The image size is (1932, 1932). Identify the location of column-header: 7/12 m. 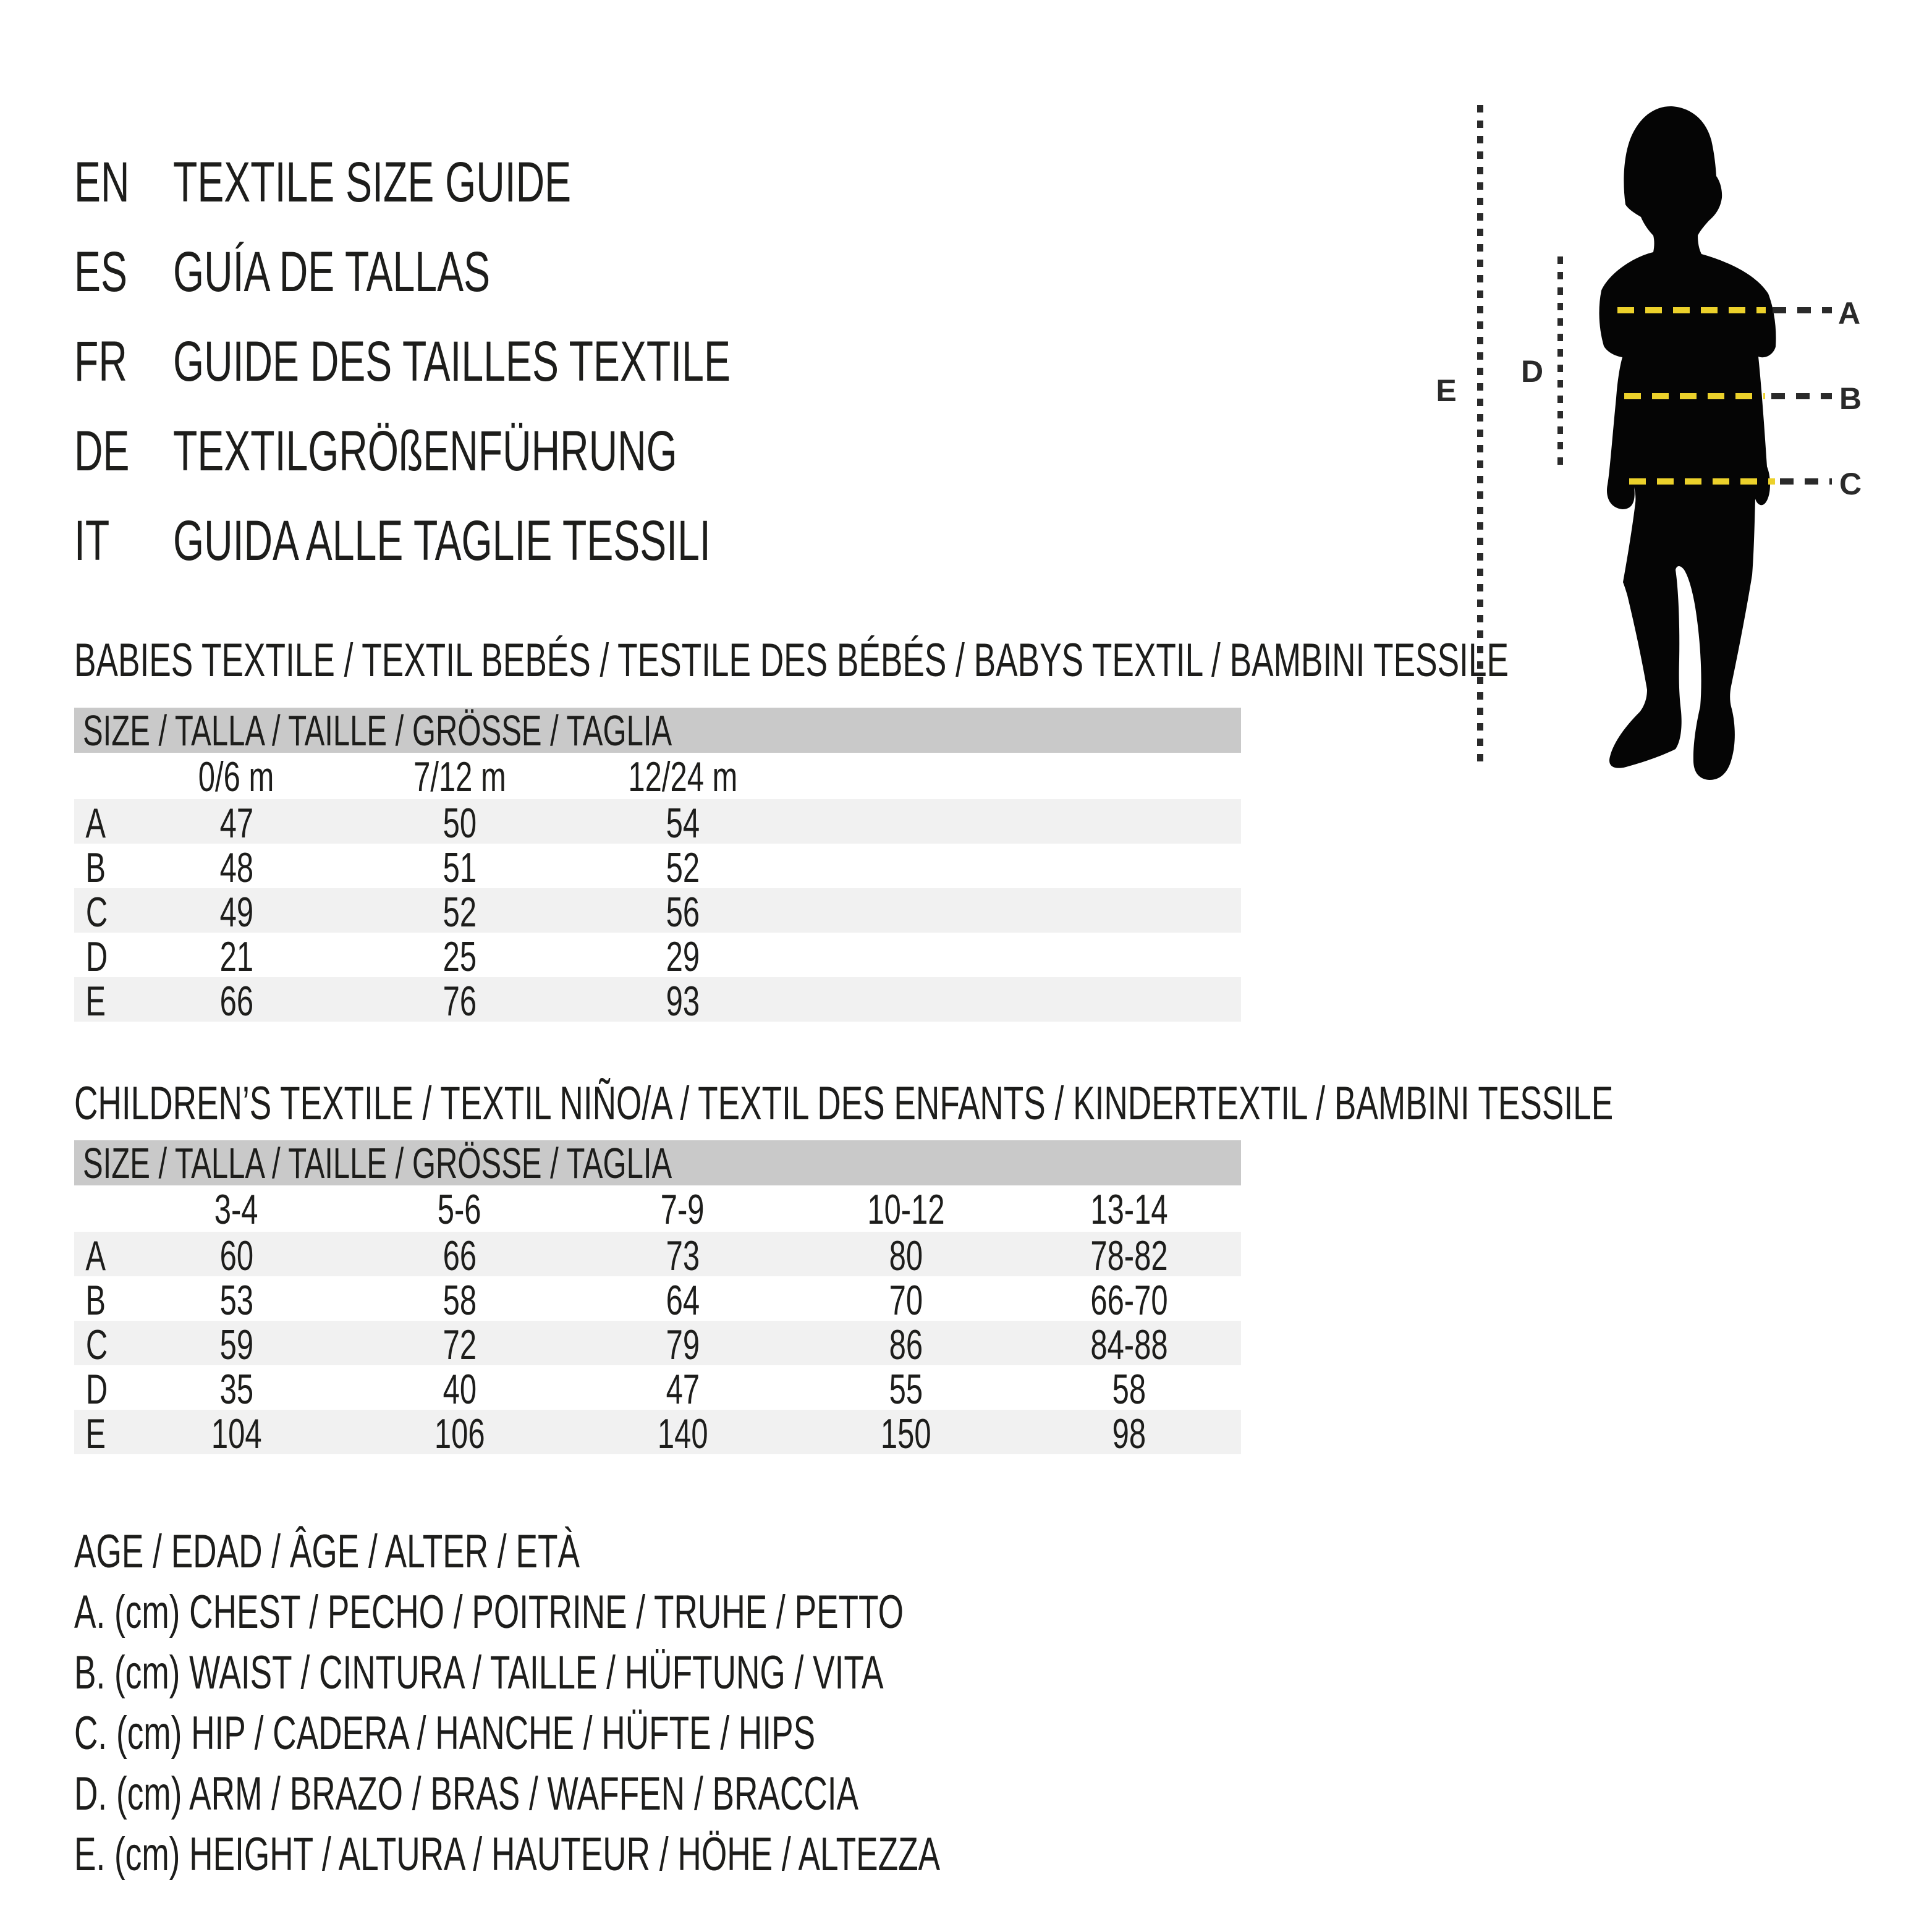
(459, 777).